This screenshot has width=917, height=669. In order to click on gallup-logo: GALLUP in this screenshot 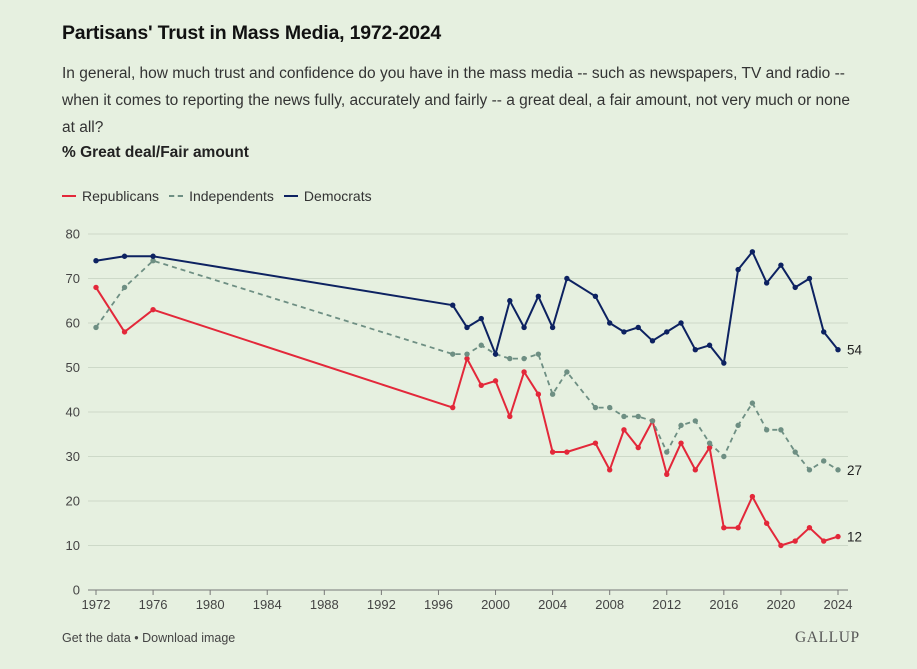, I will do `click(827, 637)`.